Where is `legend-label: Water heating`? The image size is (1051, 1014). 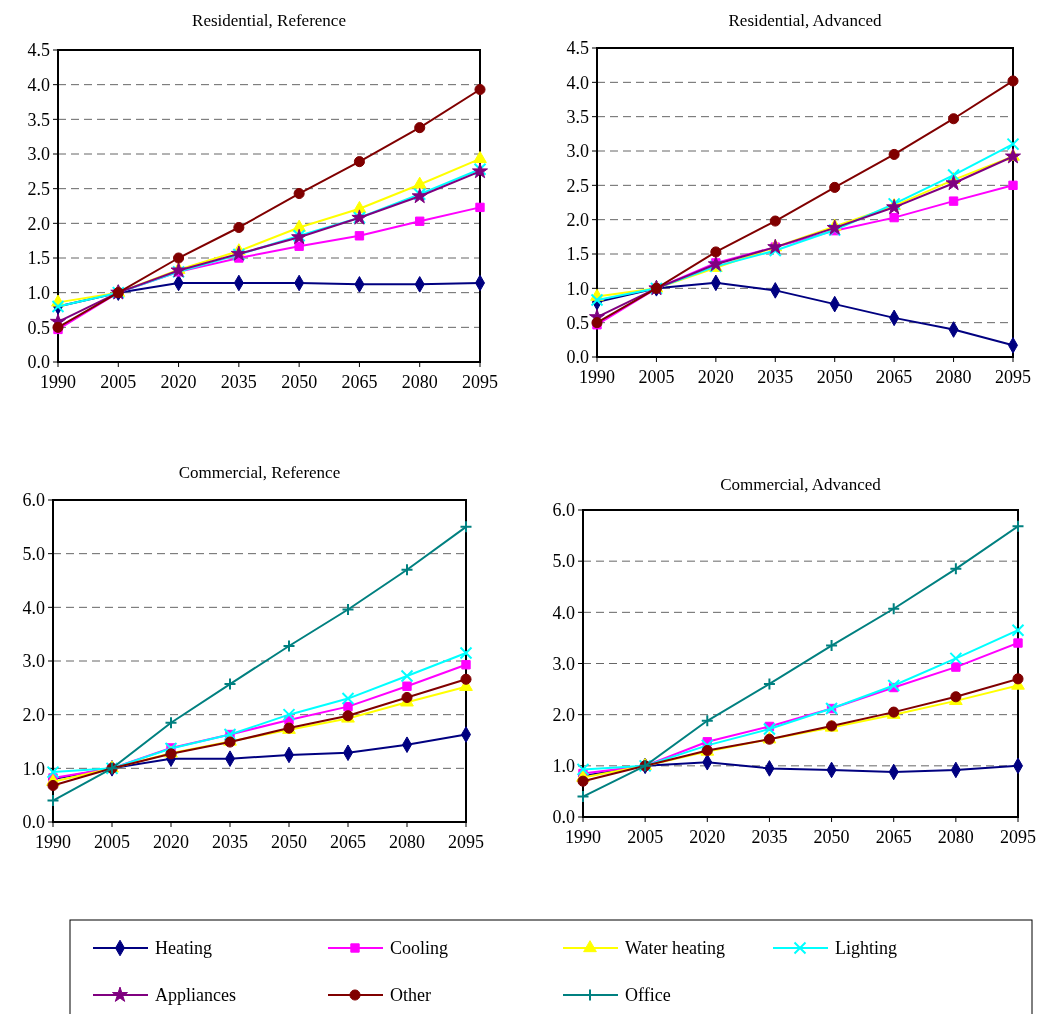 legend-label: Water heating is located at coordinates (675, 948).